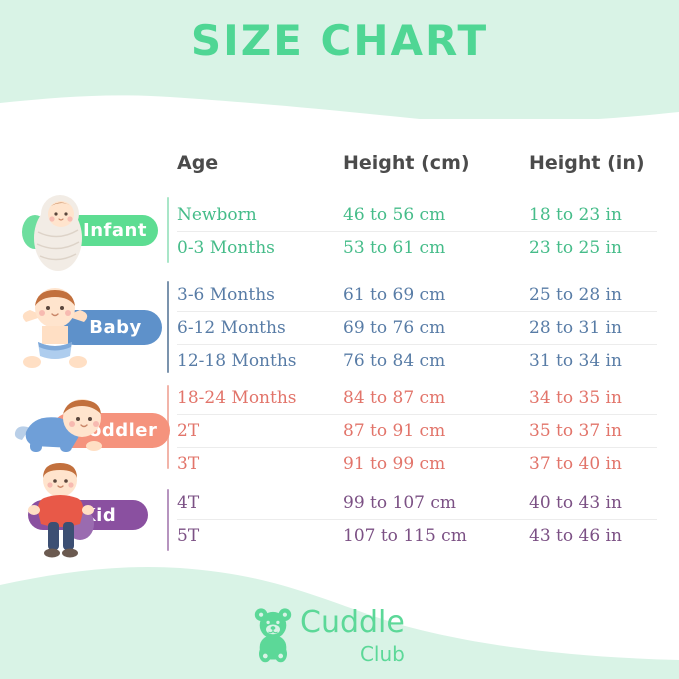  I want to click on height-in-cell: 40 to 43 in, so click(575, 503).